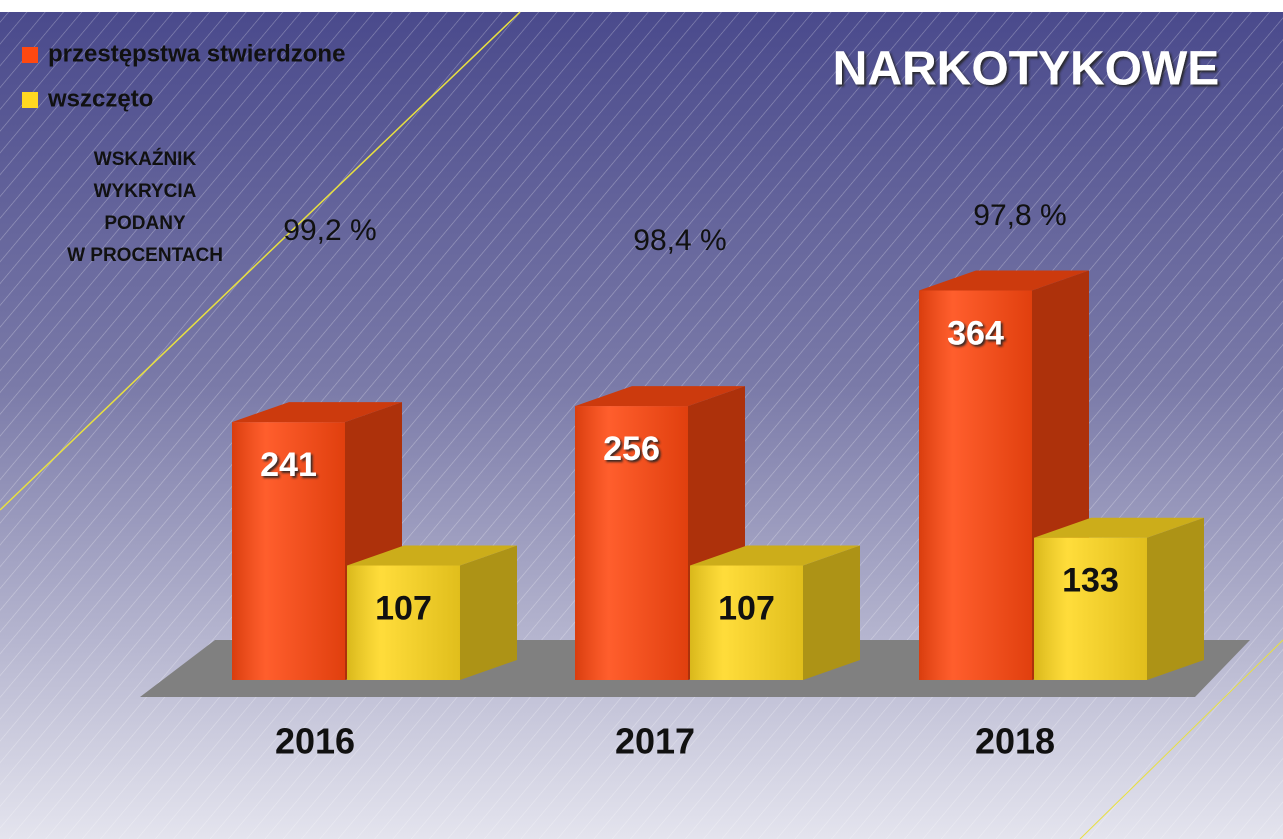  Describe the element at coordinates (655, 741) in the screenshot. I see `x-tick-label: 2017` at that location.